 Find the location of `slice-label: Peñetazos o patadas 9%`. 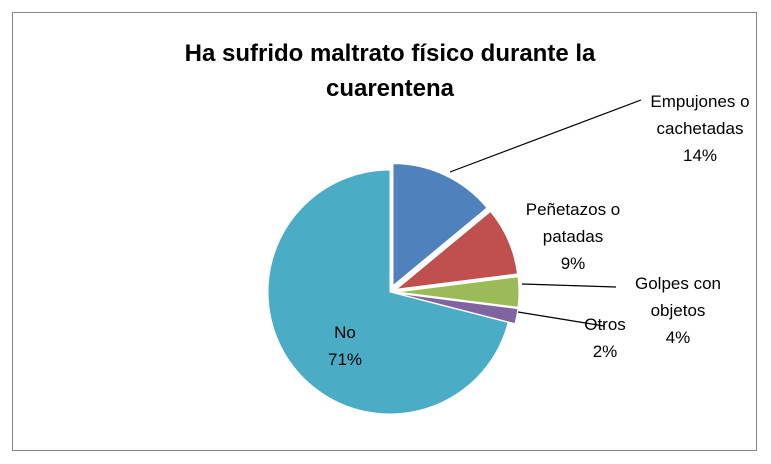

slice-label: Peñetazos o patadas 9% is located at coordinates (573, 236).